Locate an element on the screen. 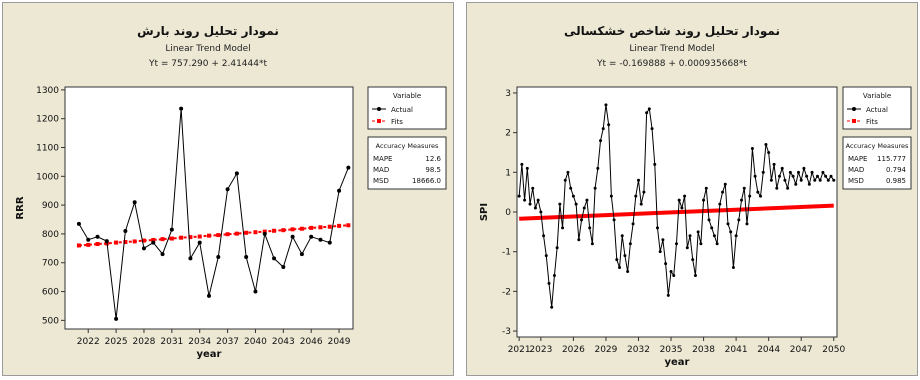 The height and width of the screenshot is (380, 920). x-tick-label: 2022 is located at coordinates (88, 342).